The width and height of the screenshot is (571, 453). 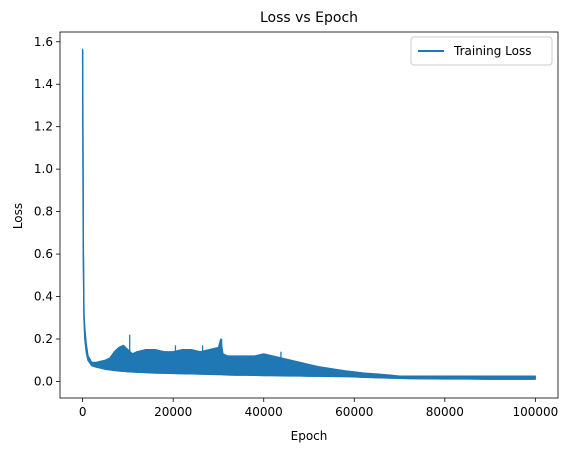 What do you see at coordinates (83, 412) in the screenshot?
I see `x-tick-label: 0` at bounding box center [83, 412].